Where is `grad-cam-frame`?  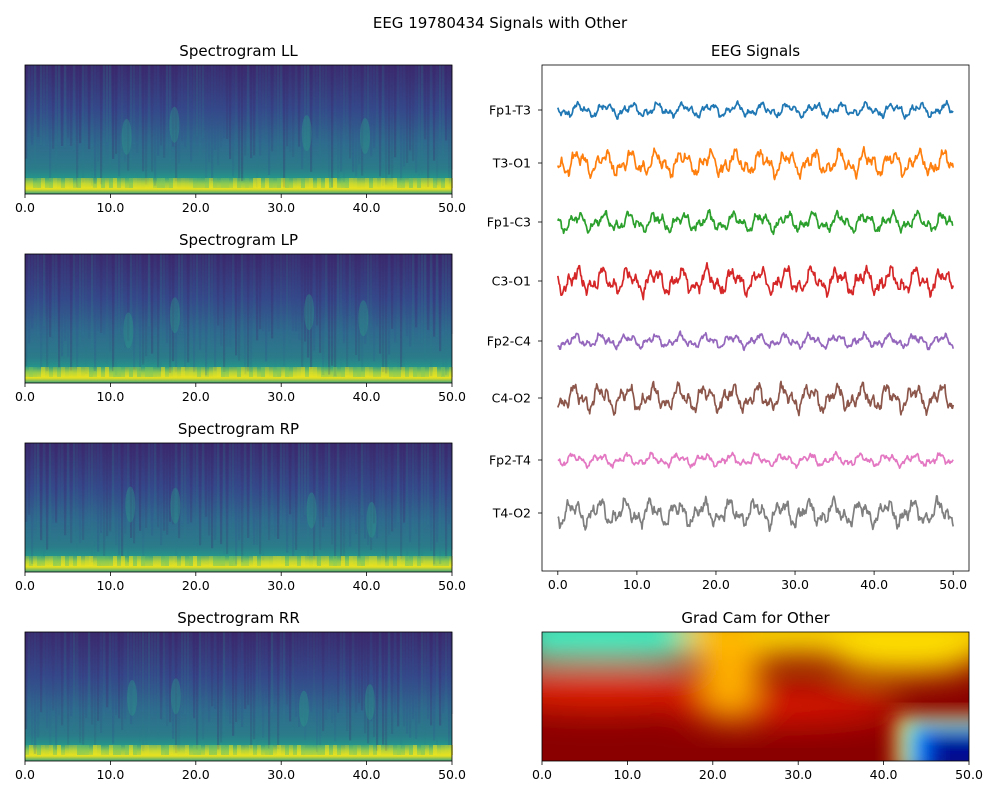
grad-cam-frame is located at coordinates (755, 696).